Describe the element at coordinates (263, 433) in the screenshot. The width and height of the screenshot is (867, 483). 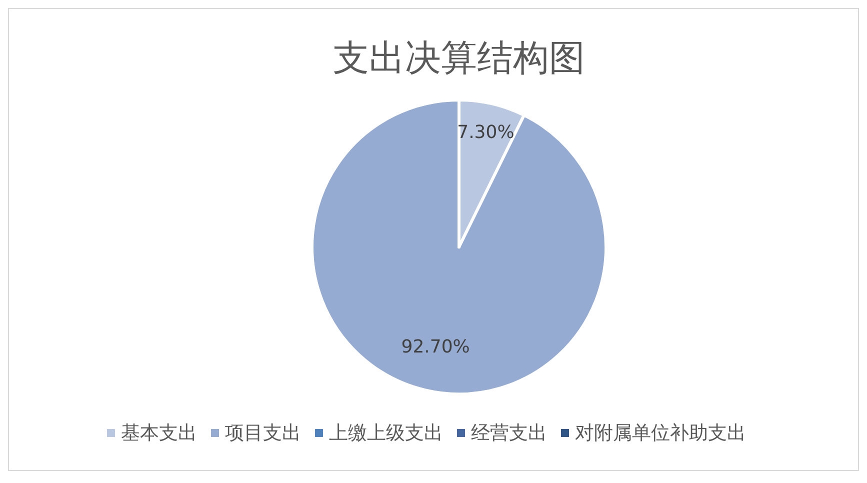
I see `legend-label: 项目支出` at that location.